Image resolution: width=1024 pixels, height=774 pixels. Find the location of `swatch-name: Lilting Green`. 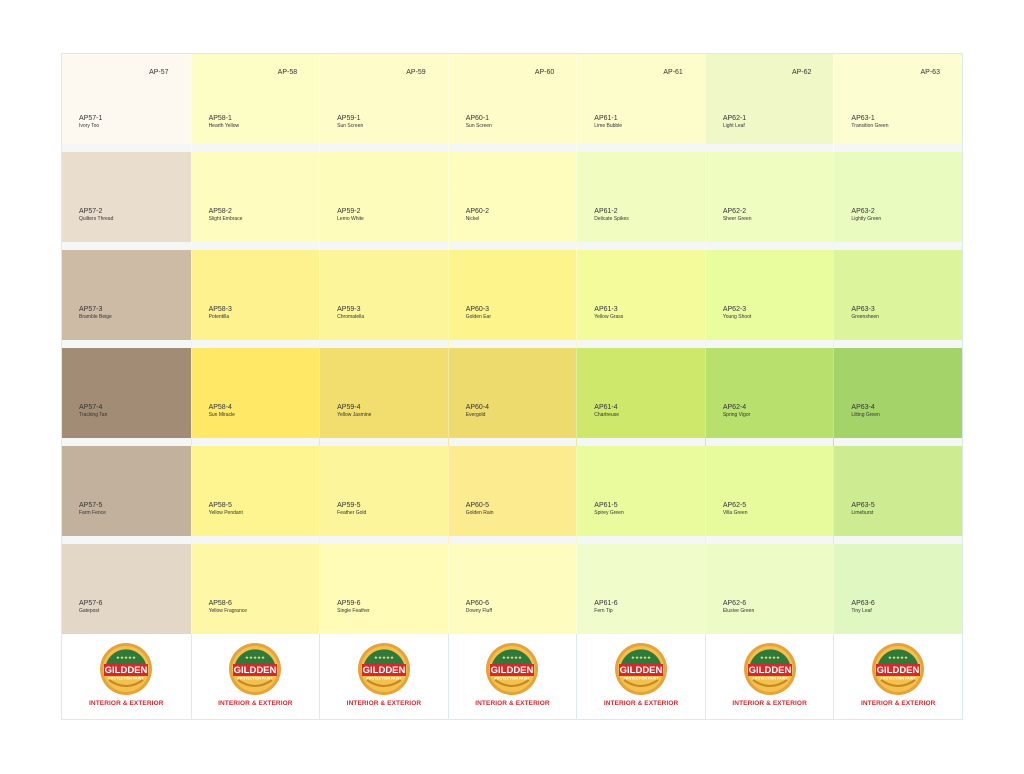

swatch-name: Lilting Green is located at coordinates (865, 415).